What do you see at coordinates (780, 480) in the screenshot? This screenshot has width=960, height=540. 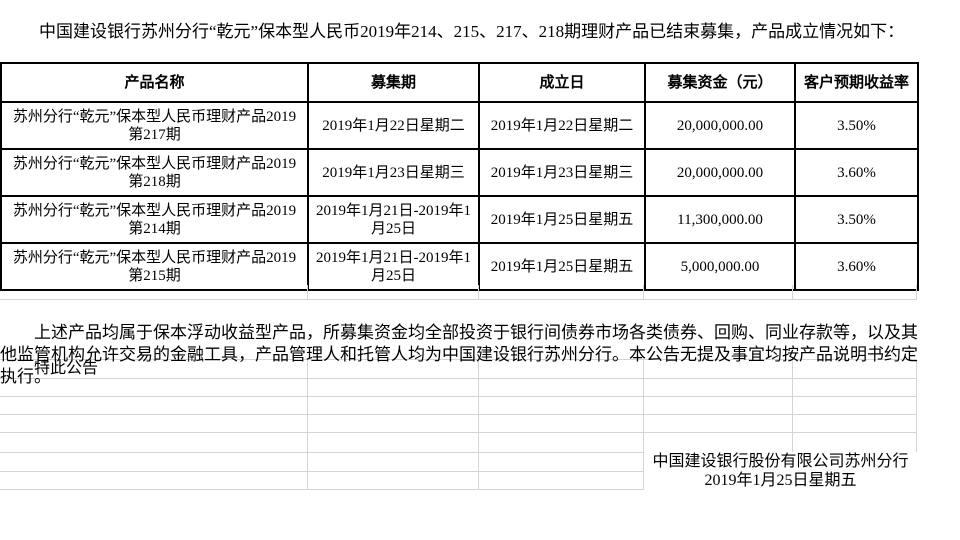 I see `signature-date: 2019年1月25日星期五` at bounding box center [780, 480].